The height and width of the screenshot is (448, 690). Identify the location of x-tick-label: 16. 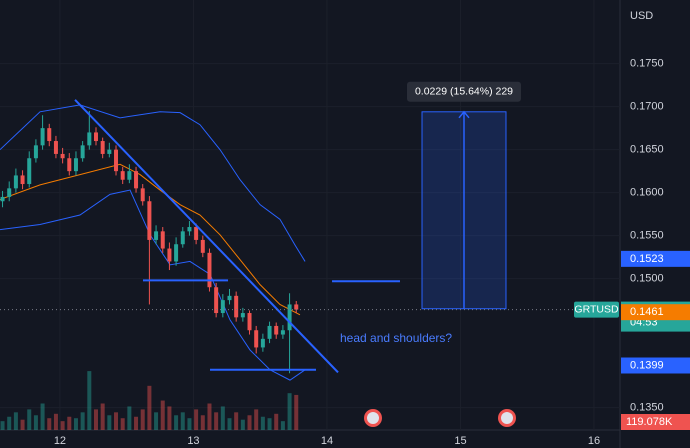
(594, 441).